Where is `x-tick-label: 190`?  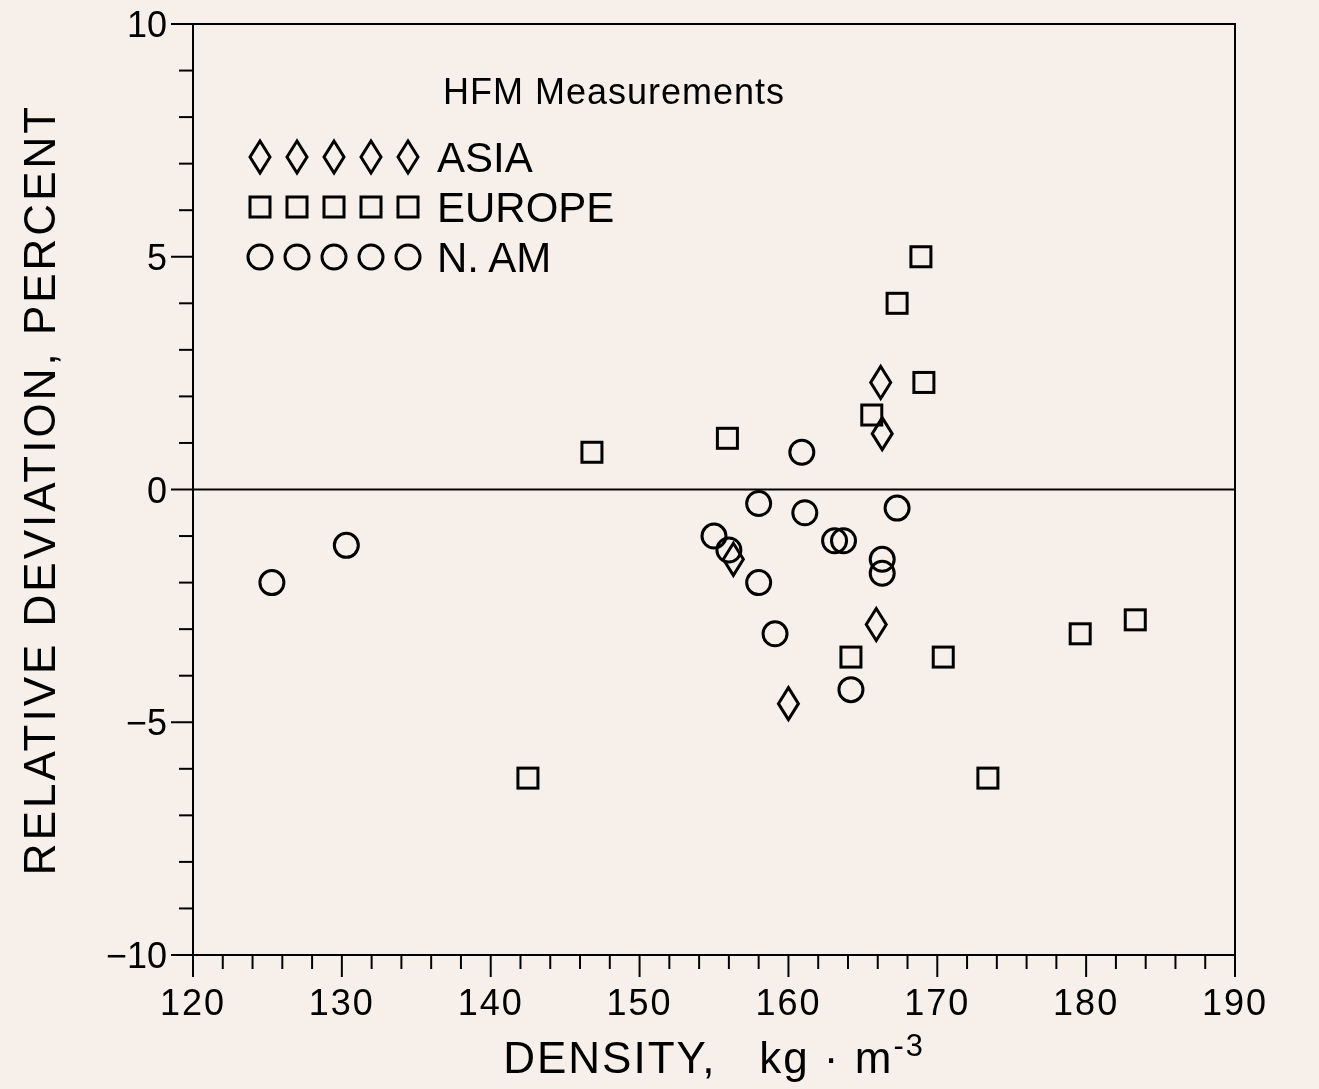
x-tick-label: 190 is located at coordinates (1235, 1002).